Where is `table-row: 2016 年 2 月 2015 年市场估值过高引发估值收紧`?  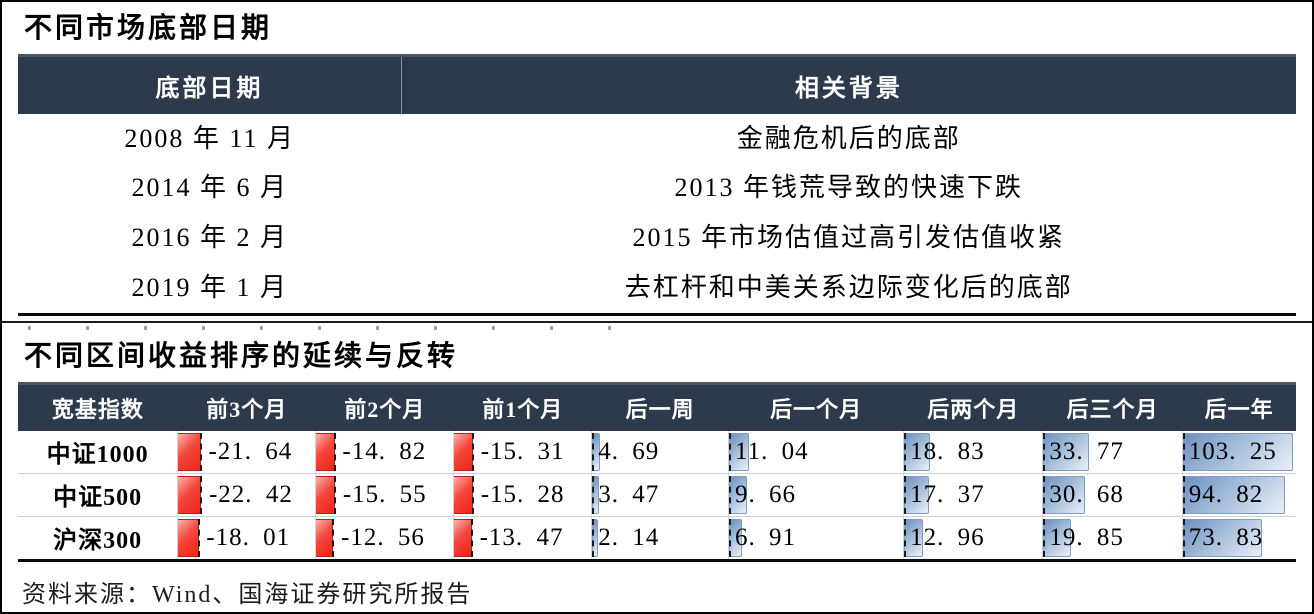 table-row: 2016 年 2 月 2015 年市场估值过高引发估值收紧 is located at coordinates (657, 238).